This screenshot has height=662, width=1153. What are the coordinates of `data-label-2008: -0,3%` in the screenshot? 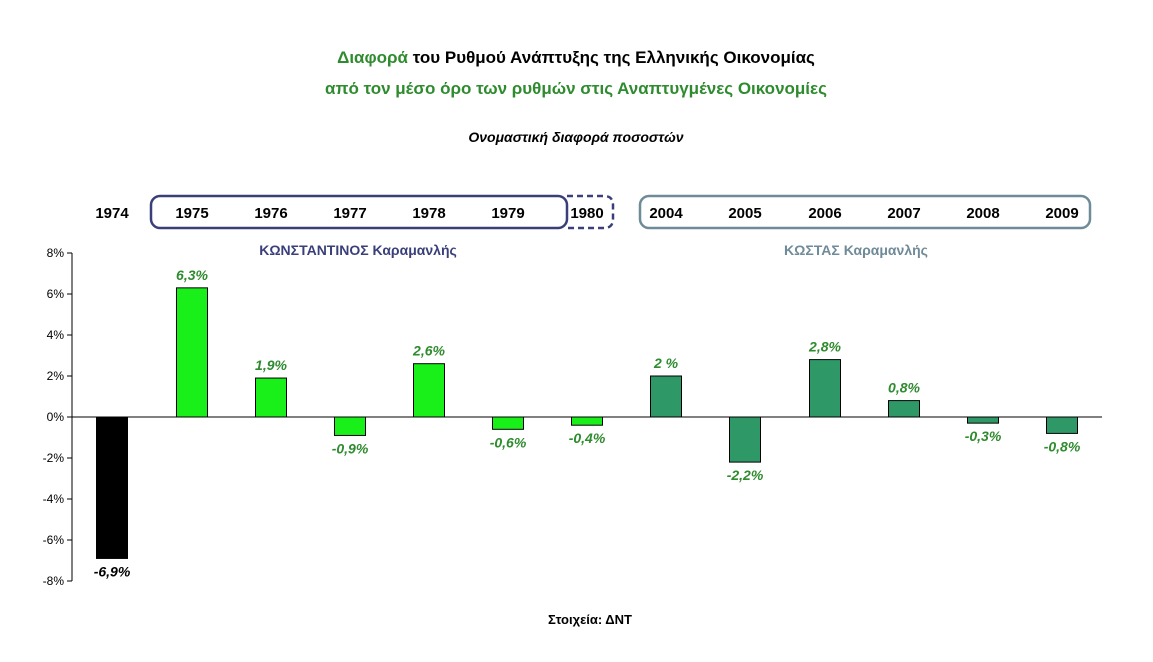 It's located at (983, 436).